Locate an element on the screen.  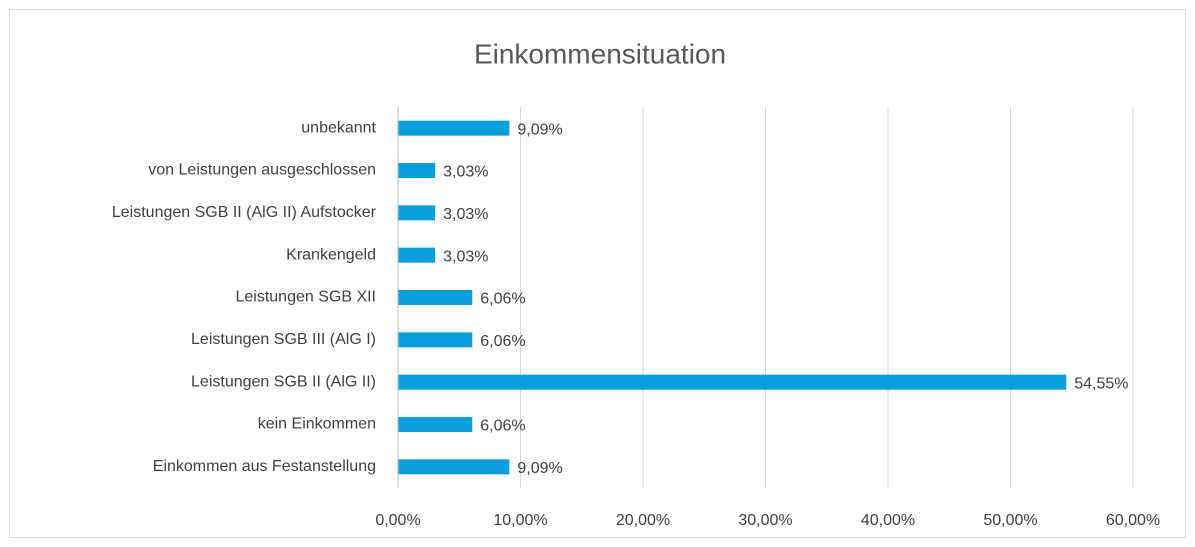
category-label: Einkommen aus Festanstellung is located at coordinates (264, 466).